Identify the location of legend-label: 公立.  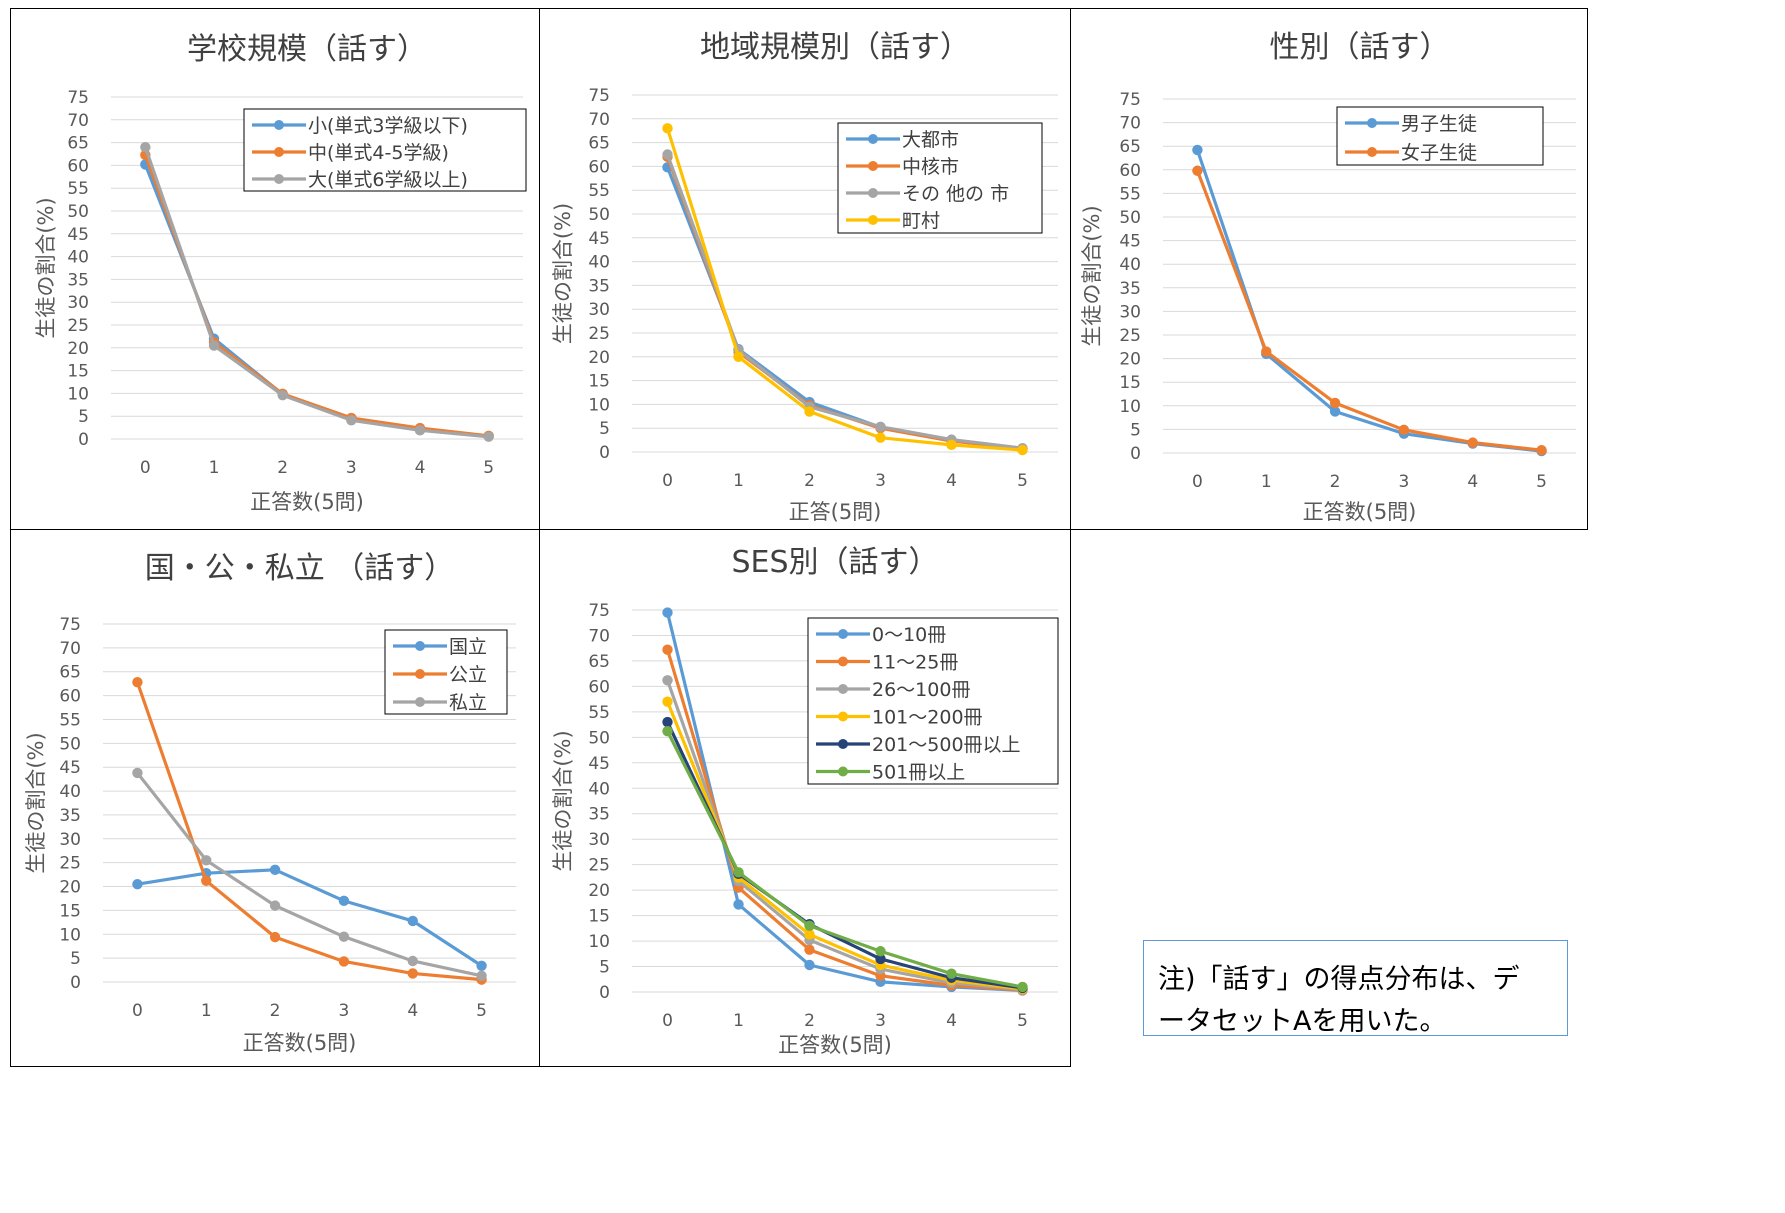
(468, 675).